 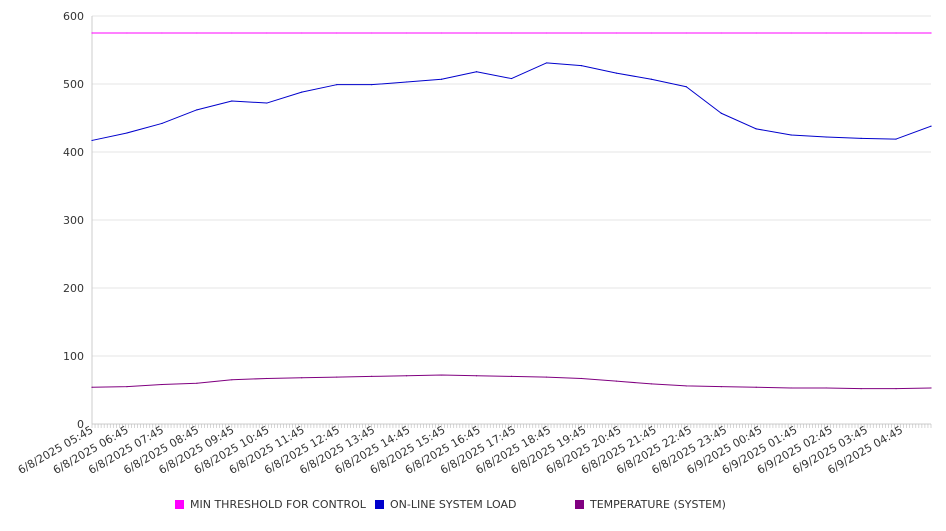 What do you see at coordinates (73, 152) in the screenshot?
I see `y-tick-label-400: 400` at bounding box center [73, 152].